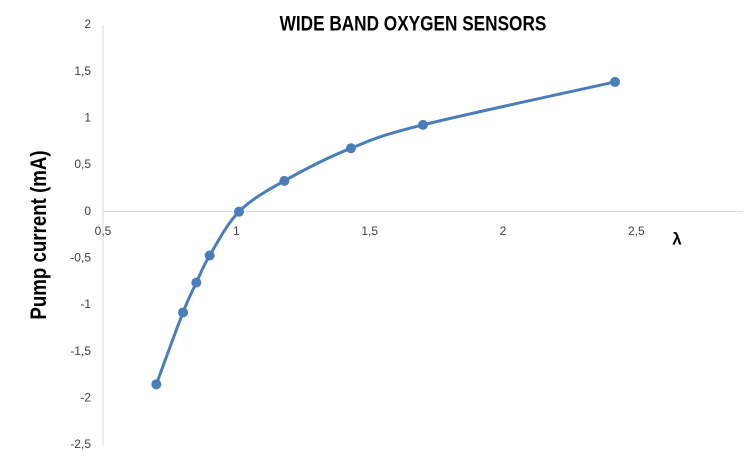  What do you see at coordinates (87, 211) in the screenshot?
I see `y-tick-label: 0` at bounding box center [87, 211].